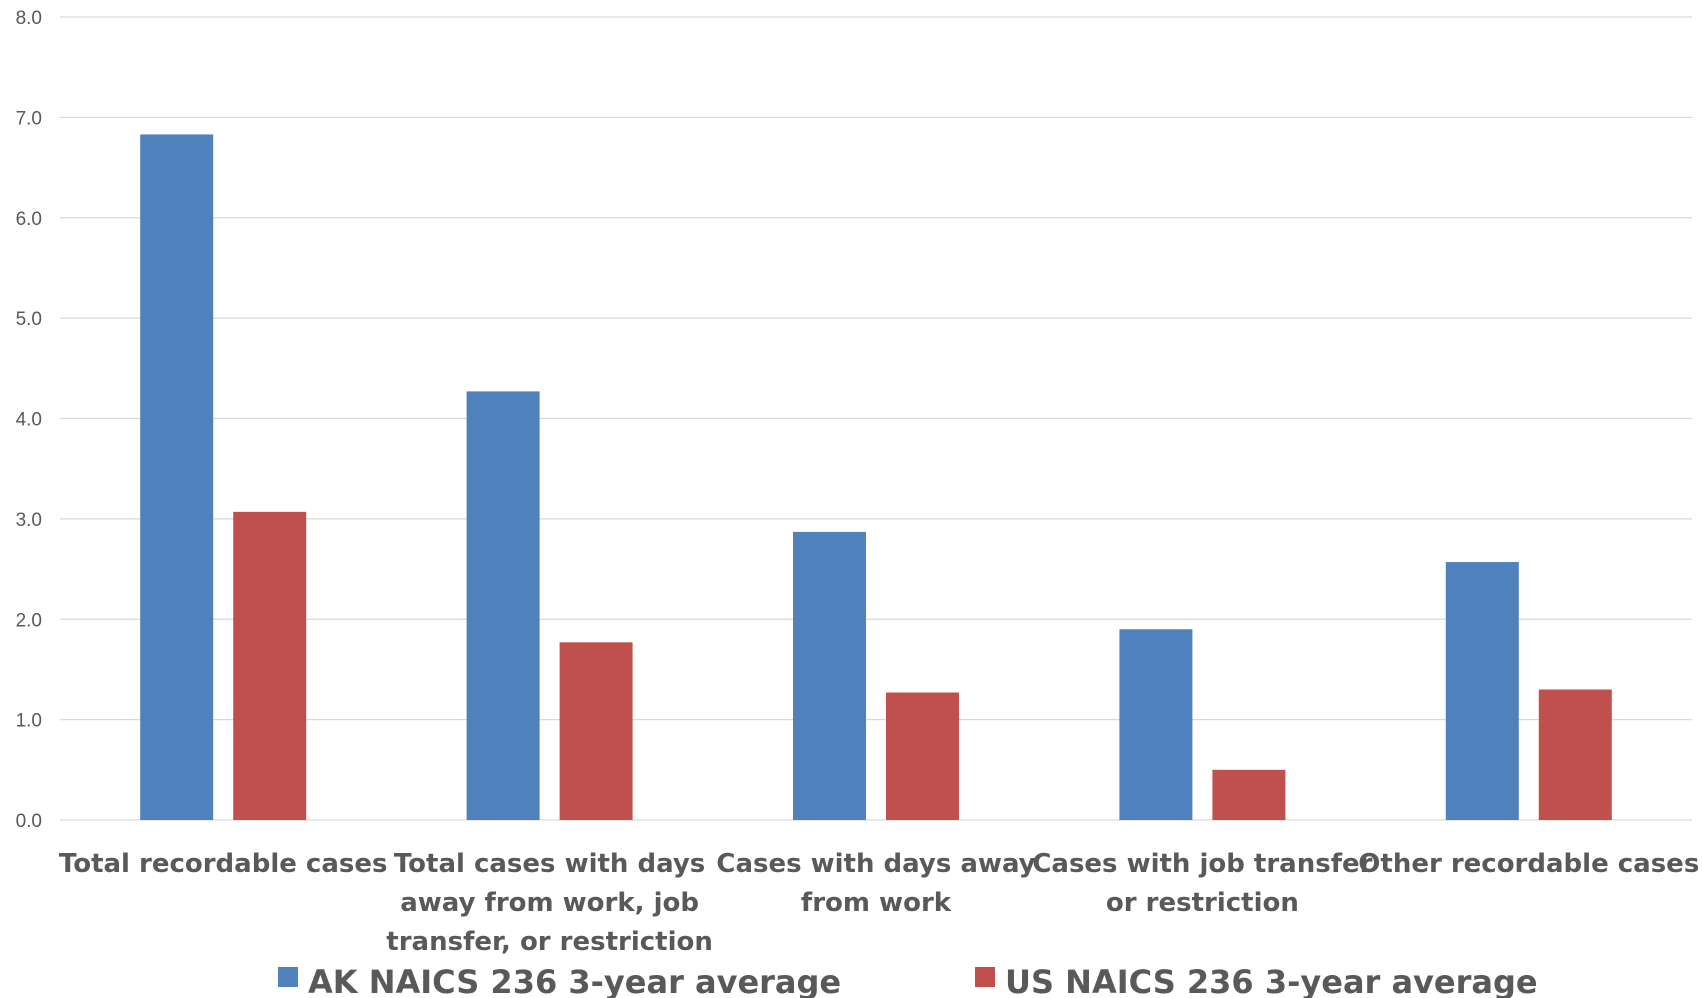 This screenshot has width=1702, height=998. I want to click on x-category-label-line: away from work, job, so click(549, 903).